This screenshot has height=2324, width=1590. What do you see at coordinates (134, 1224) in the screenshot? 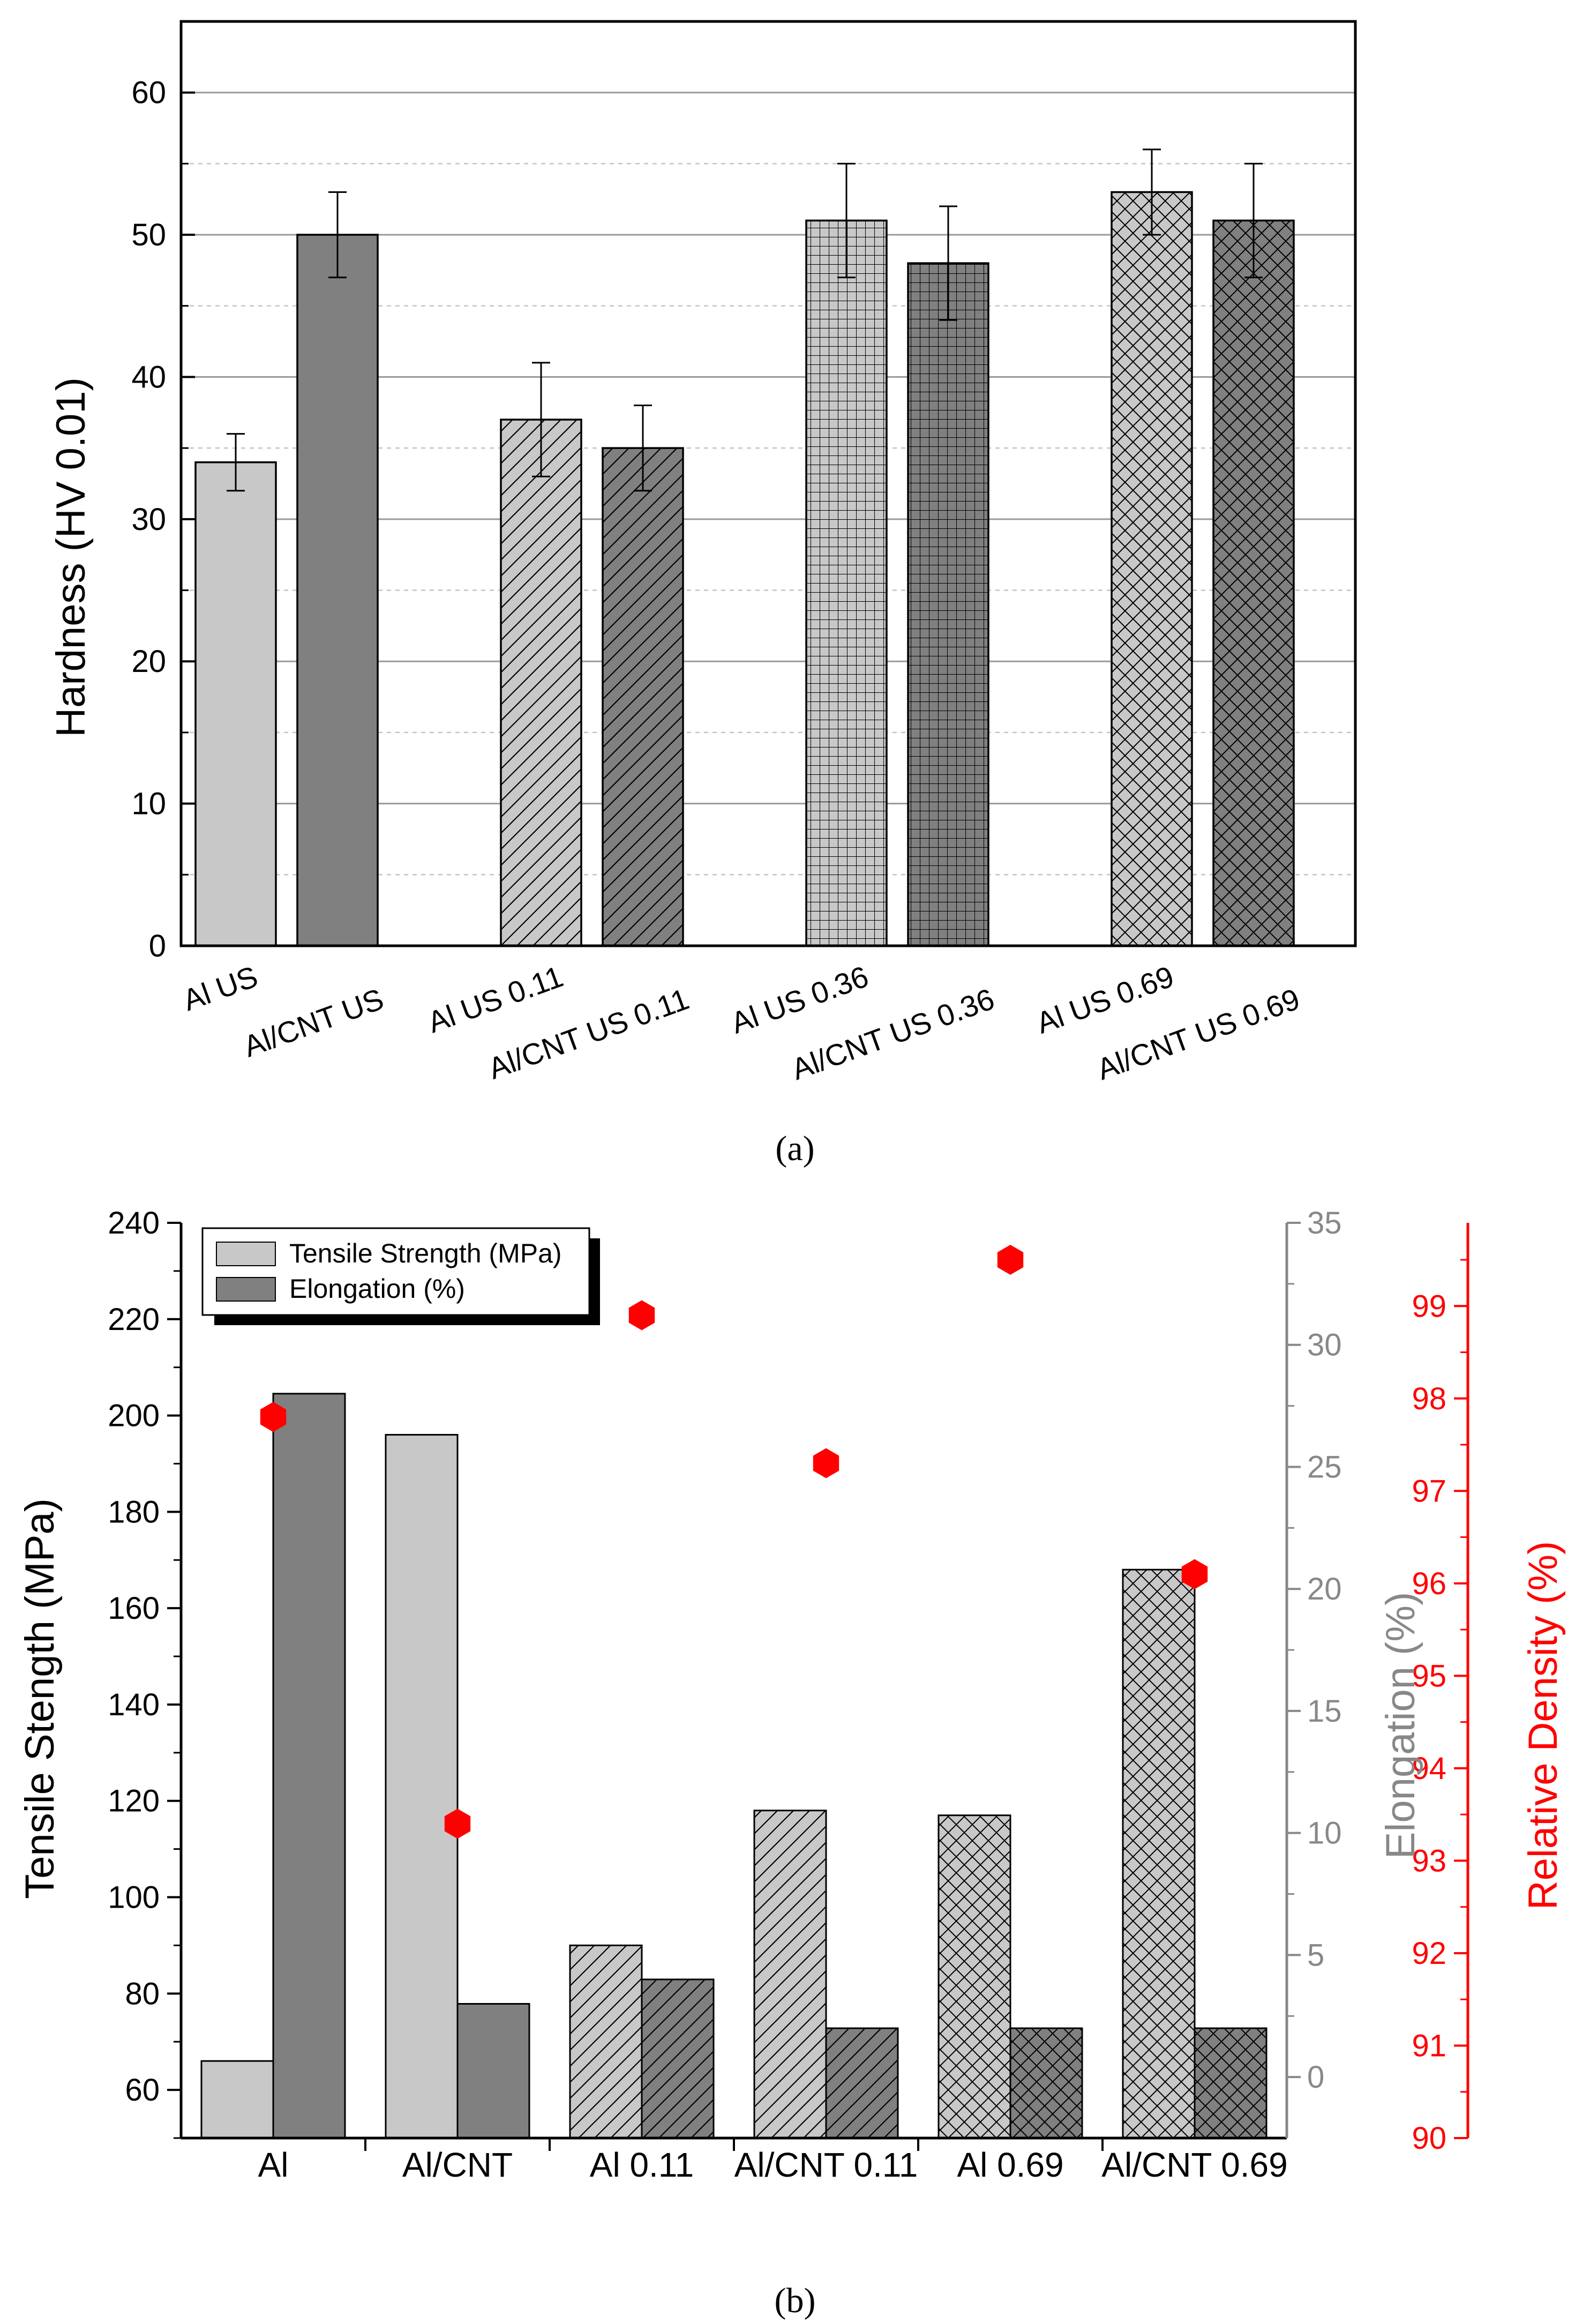
I see `y-tick-label: 240` at bounding box center [134, 1224].